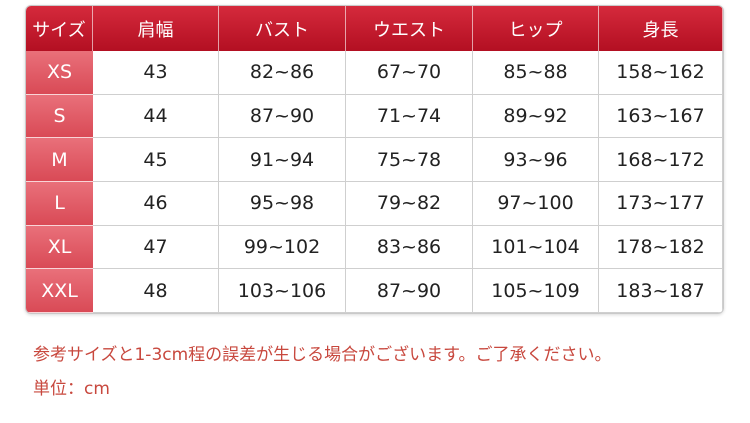 This screenshot has width=750, height=423. Describe the element at coordinates (536, 28) in the screenshot. I see `header-cell: ヒップ` at that location.